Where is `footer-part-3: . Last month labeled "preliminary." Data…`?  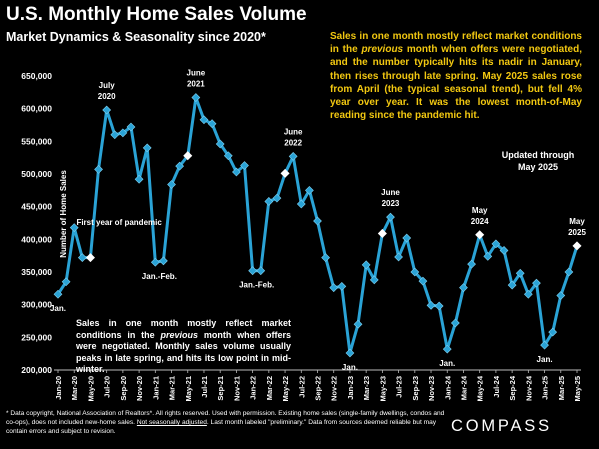 footer-part-3: . Last month labeled "preliminary." Data… is located at coordinates (221, 427).